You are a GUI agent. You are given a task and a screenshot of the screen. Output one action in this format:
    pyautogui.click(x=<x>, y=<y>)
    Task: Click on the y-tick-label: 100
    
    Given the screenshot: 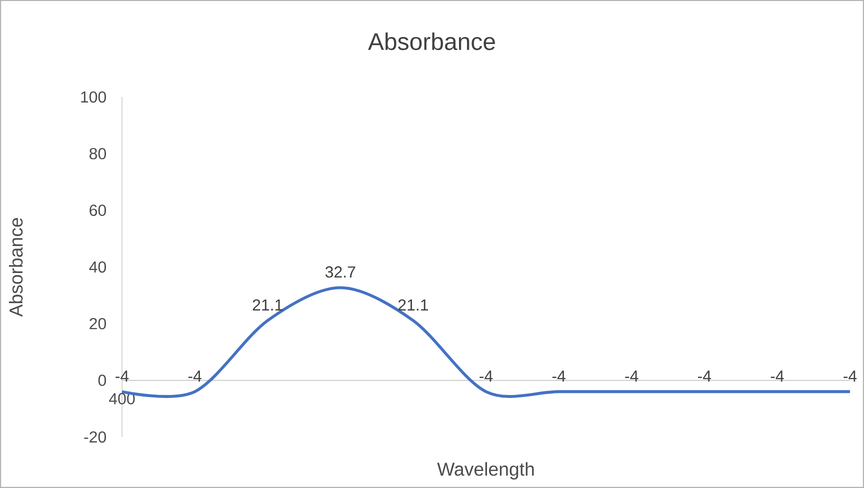 What is the action you would take?
    pyautogui.click(x=93, y=97)
    